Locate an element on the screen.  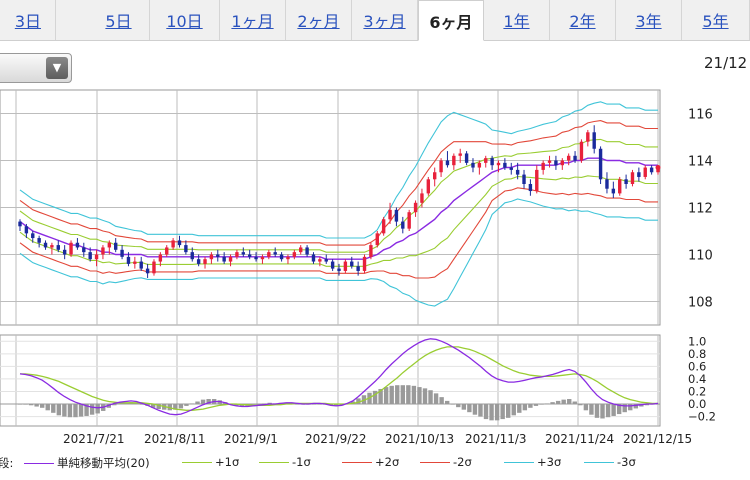
tab-2ヶ月: 2ヶ月 is located at coordinates (319, 20).